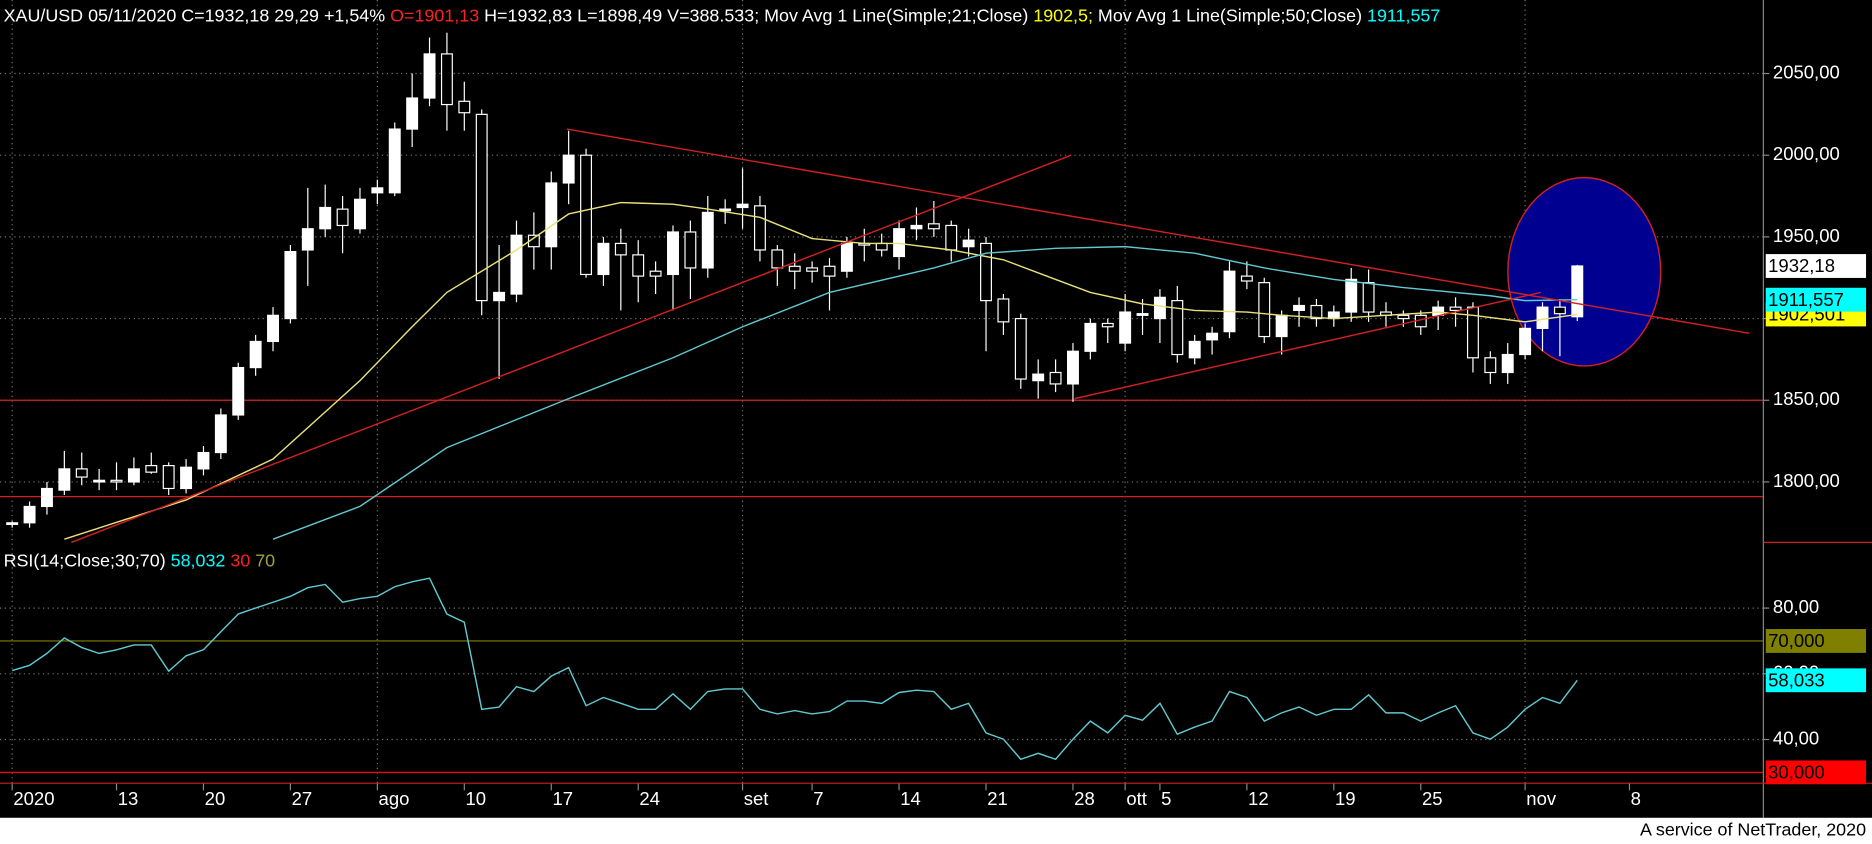 This screenshot has width=1872, height=844. What do you see at coordinates (128, 798) in the screenshot?
I see `x-tick-label: 13` at bounding box center [128, 798].